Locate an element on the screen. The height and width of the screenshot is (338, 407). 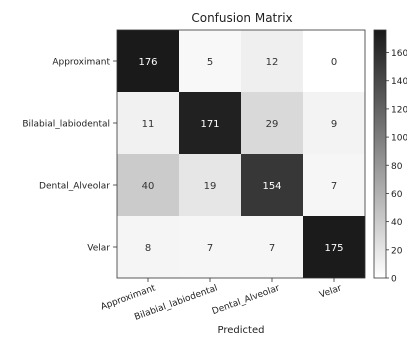
y-tick-label: Bilabial_labiodental is located at coordinates (66, 125).